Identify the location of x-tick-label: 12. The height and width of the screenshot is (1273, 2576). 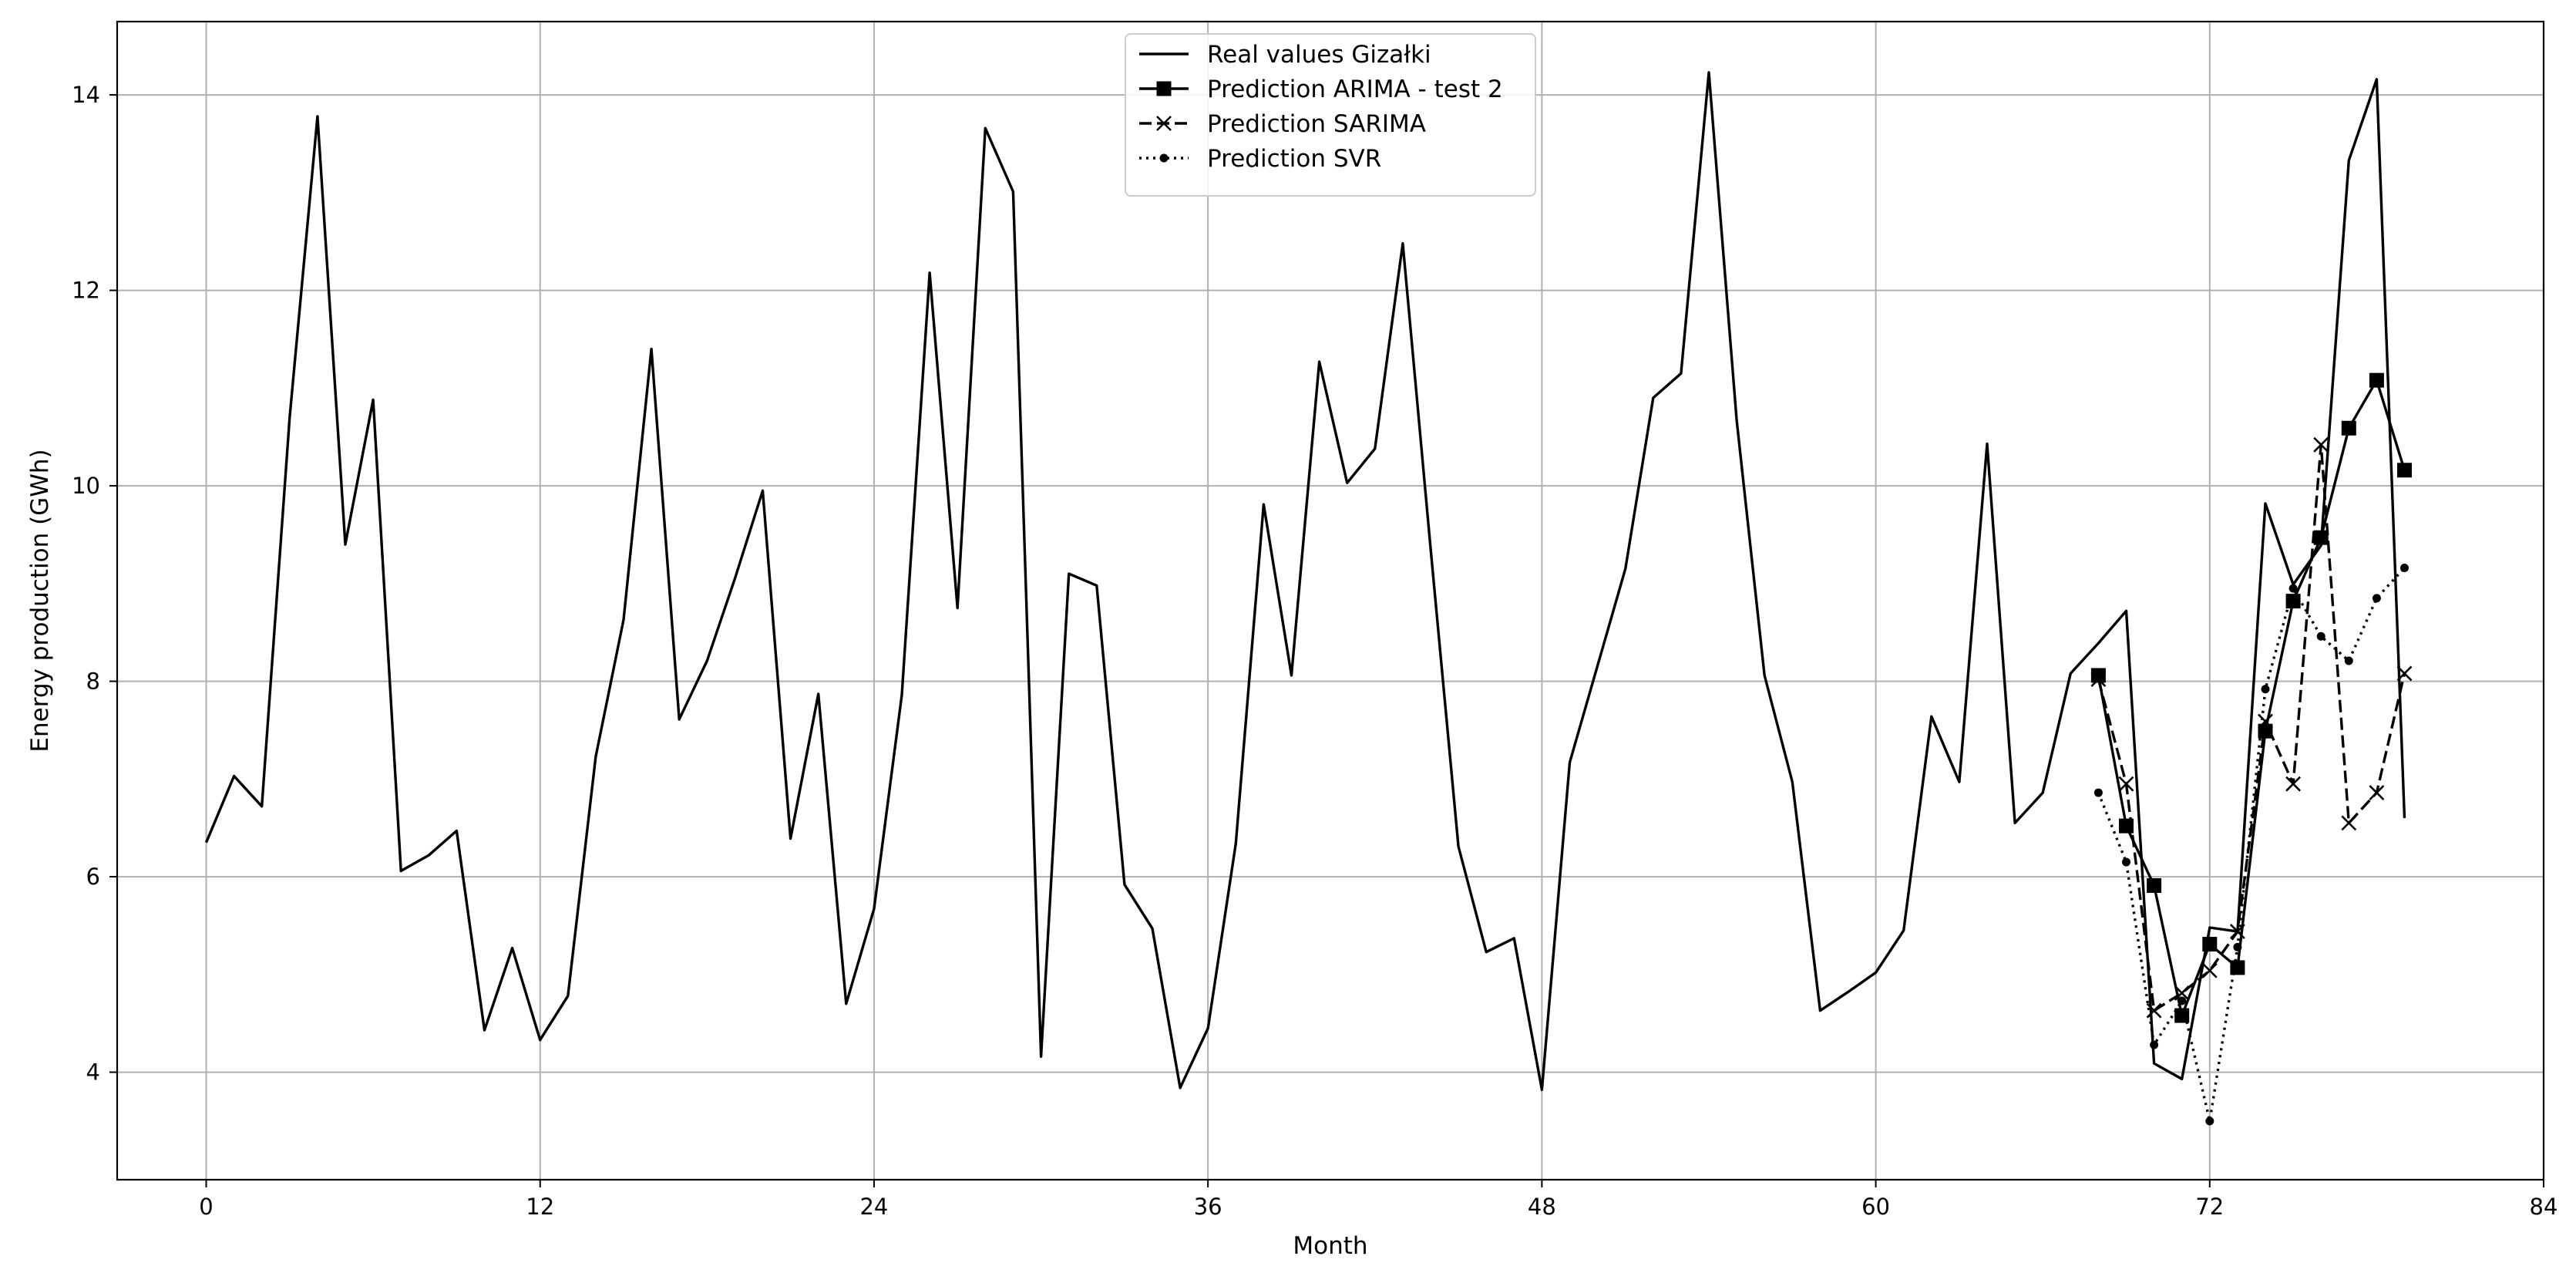
(540, 1207).